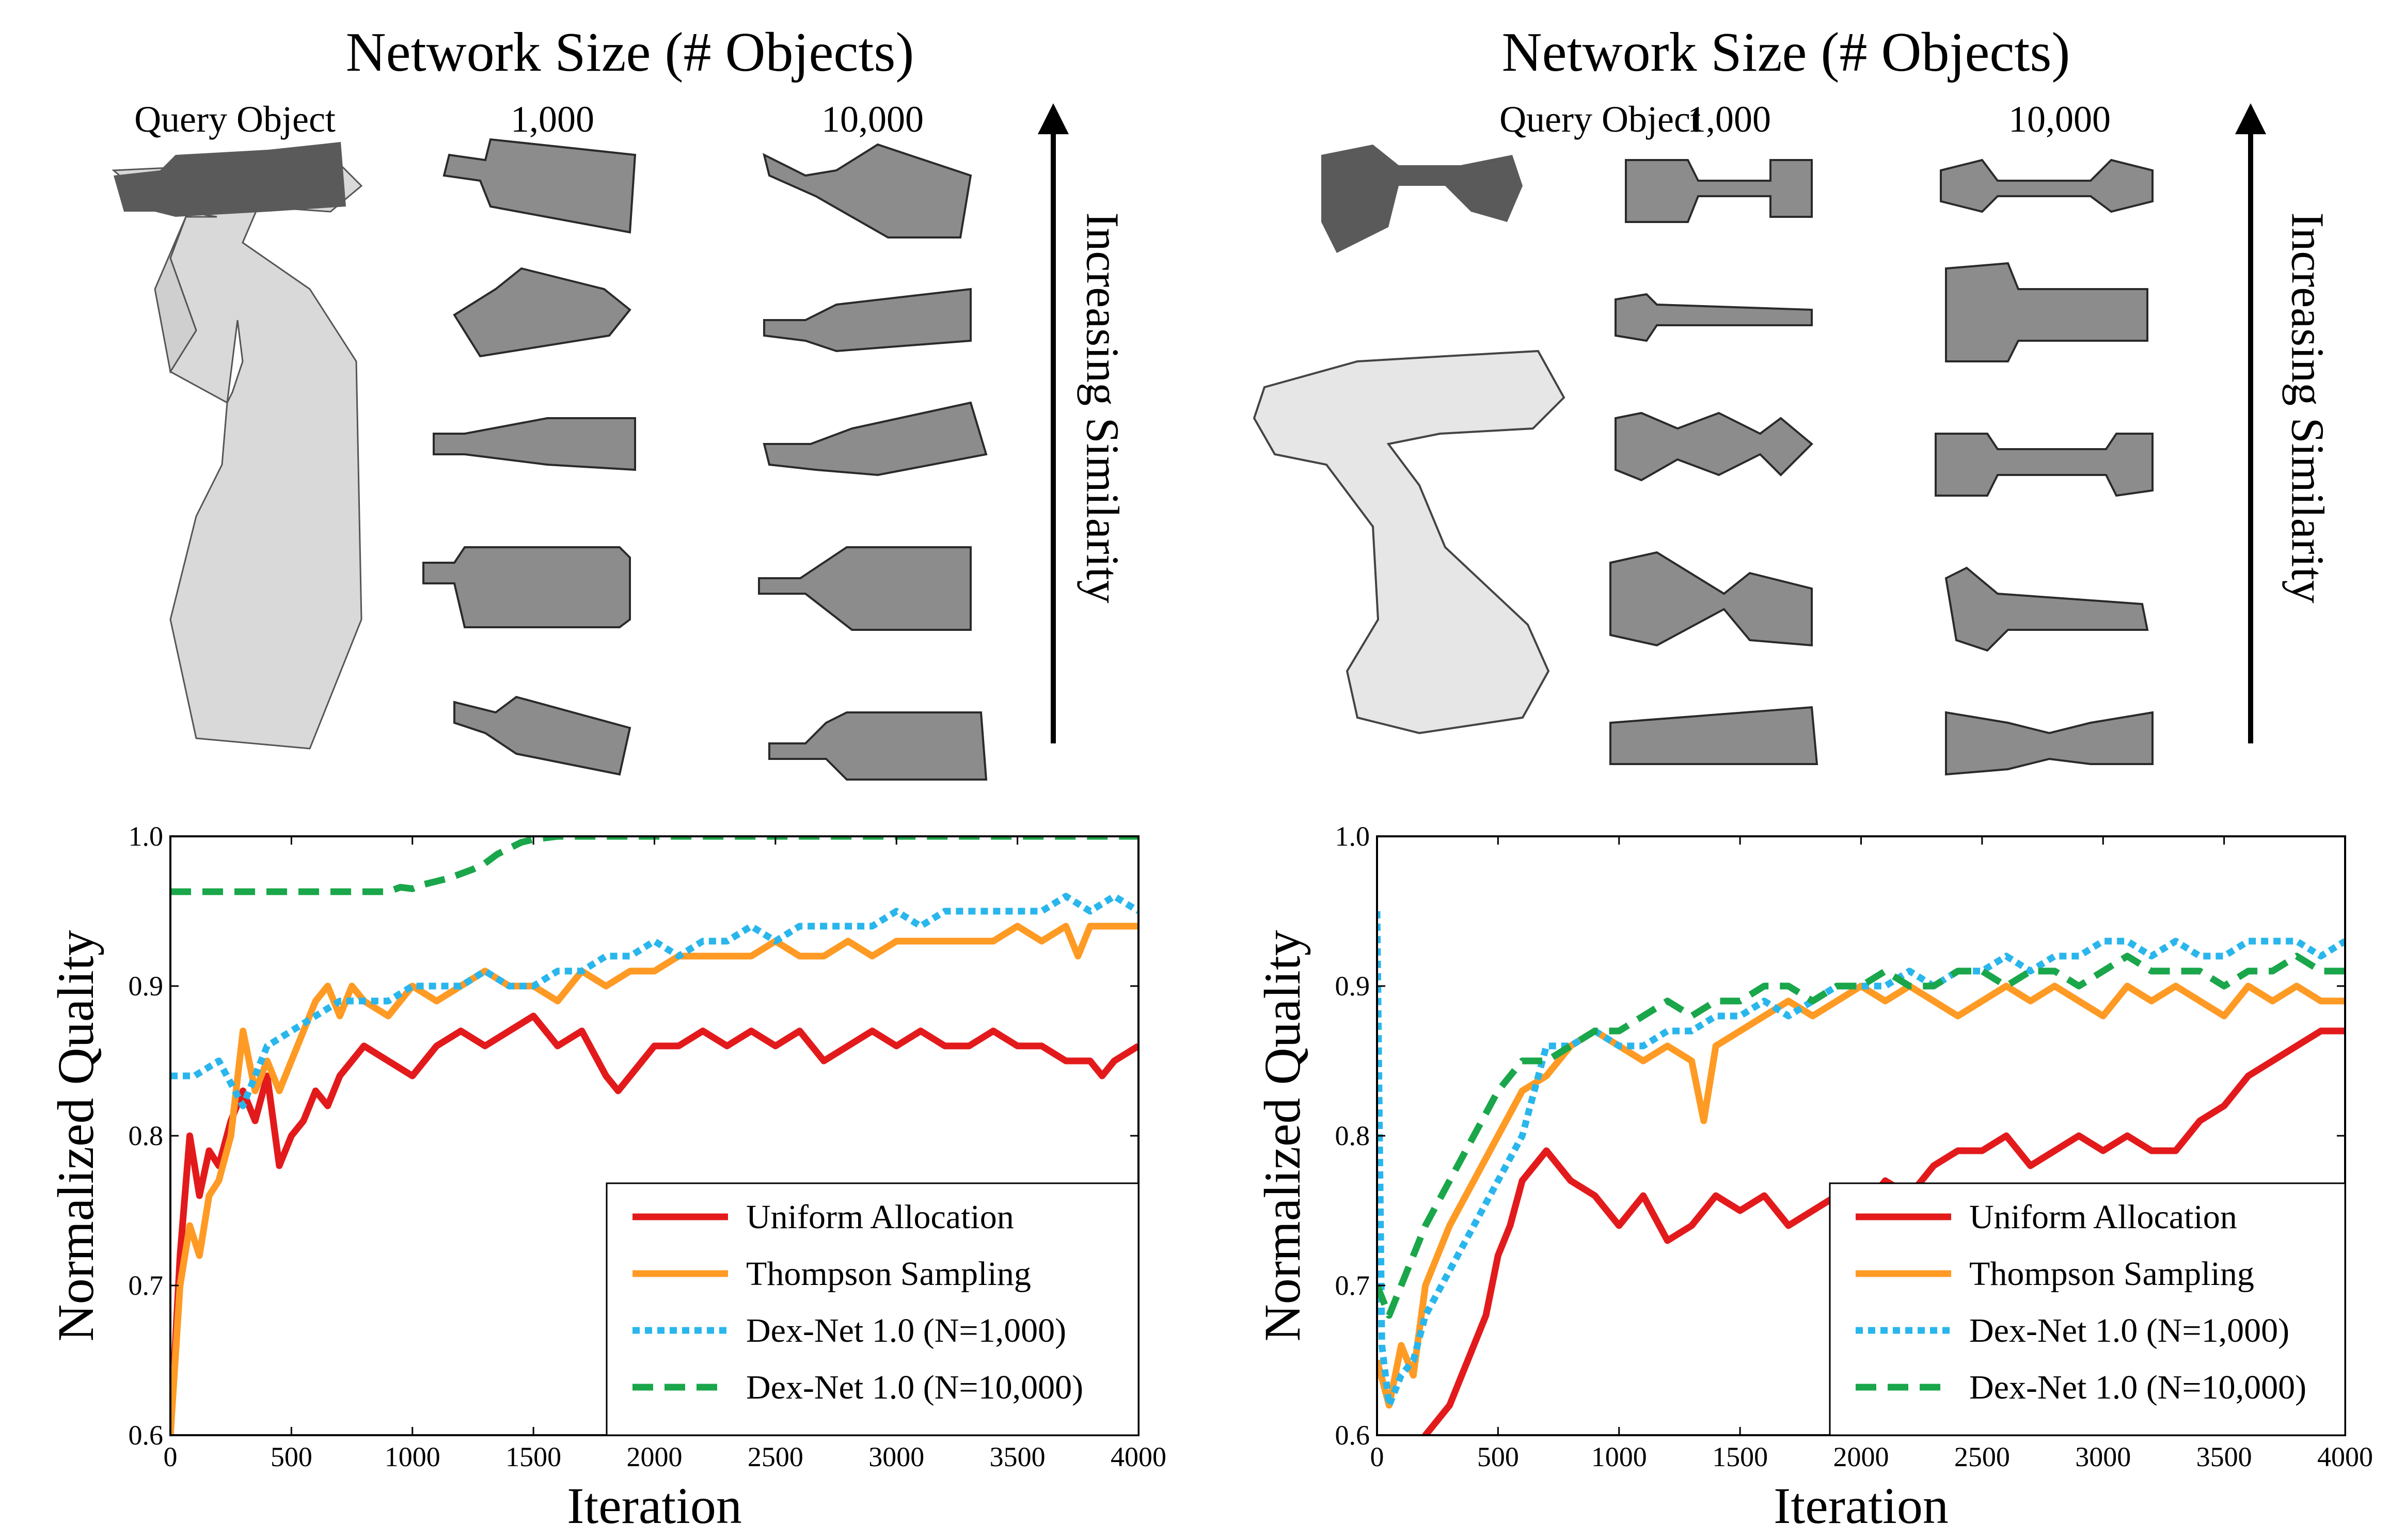 The image size is (2405, 1540). What do you see at coordinates (2049, 744) in the screenshot?
I see `tool-10000-5-image` at bounding box center [2049, 744].